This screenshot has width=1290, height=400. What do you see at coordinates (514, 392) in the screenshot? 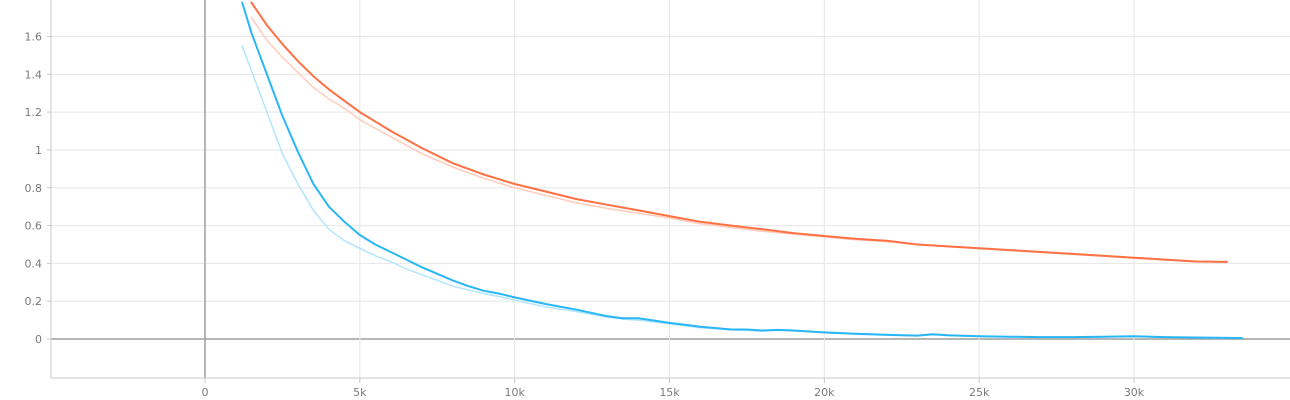
I see `x-tick-label: 10k` at bounding box center [514, 392].